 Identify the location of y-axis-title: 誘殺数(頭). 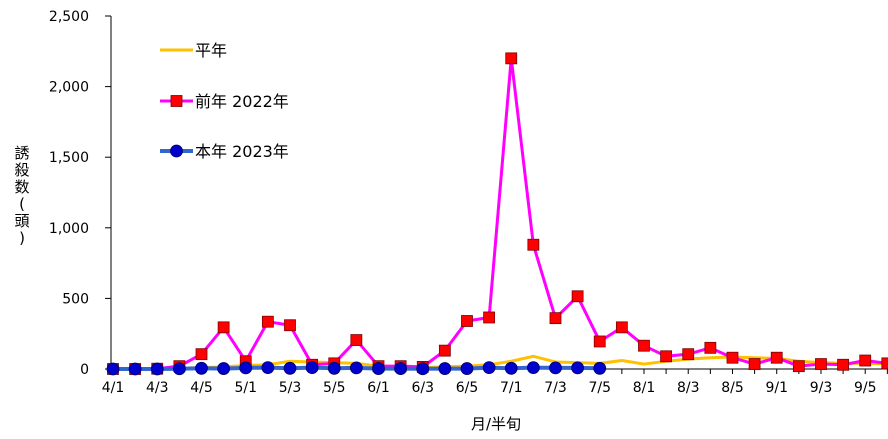
(21, 195).